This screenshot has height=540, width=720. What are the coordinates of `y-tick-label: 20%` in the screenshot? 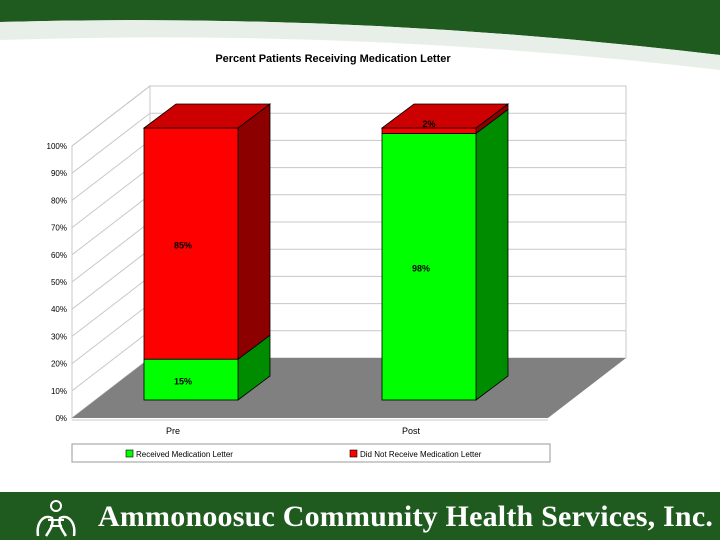 It's located at (59, 364).